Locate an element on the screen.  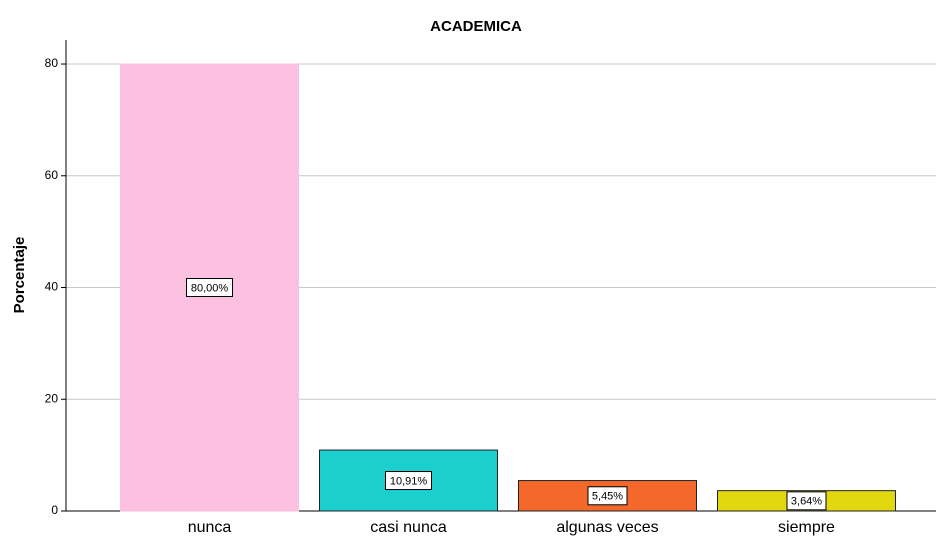
x-tick-label: casi nunca is located at coordinates (408, 527).